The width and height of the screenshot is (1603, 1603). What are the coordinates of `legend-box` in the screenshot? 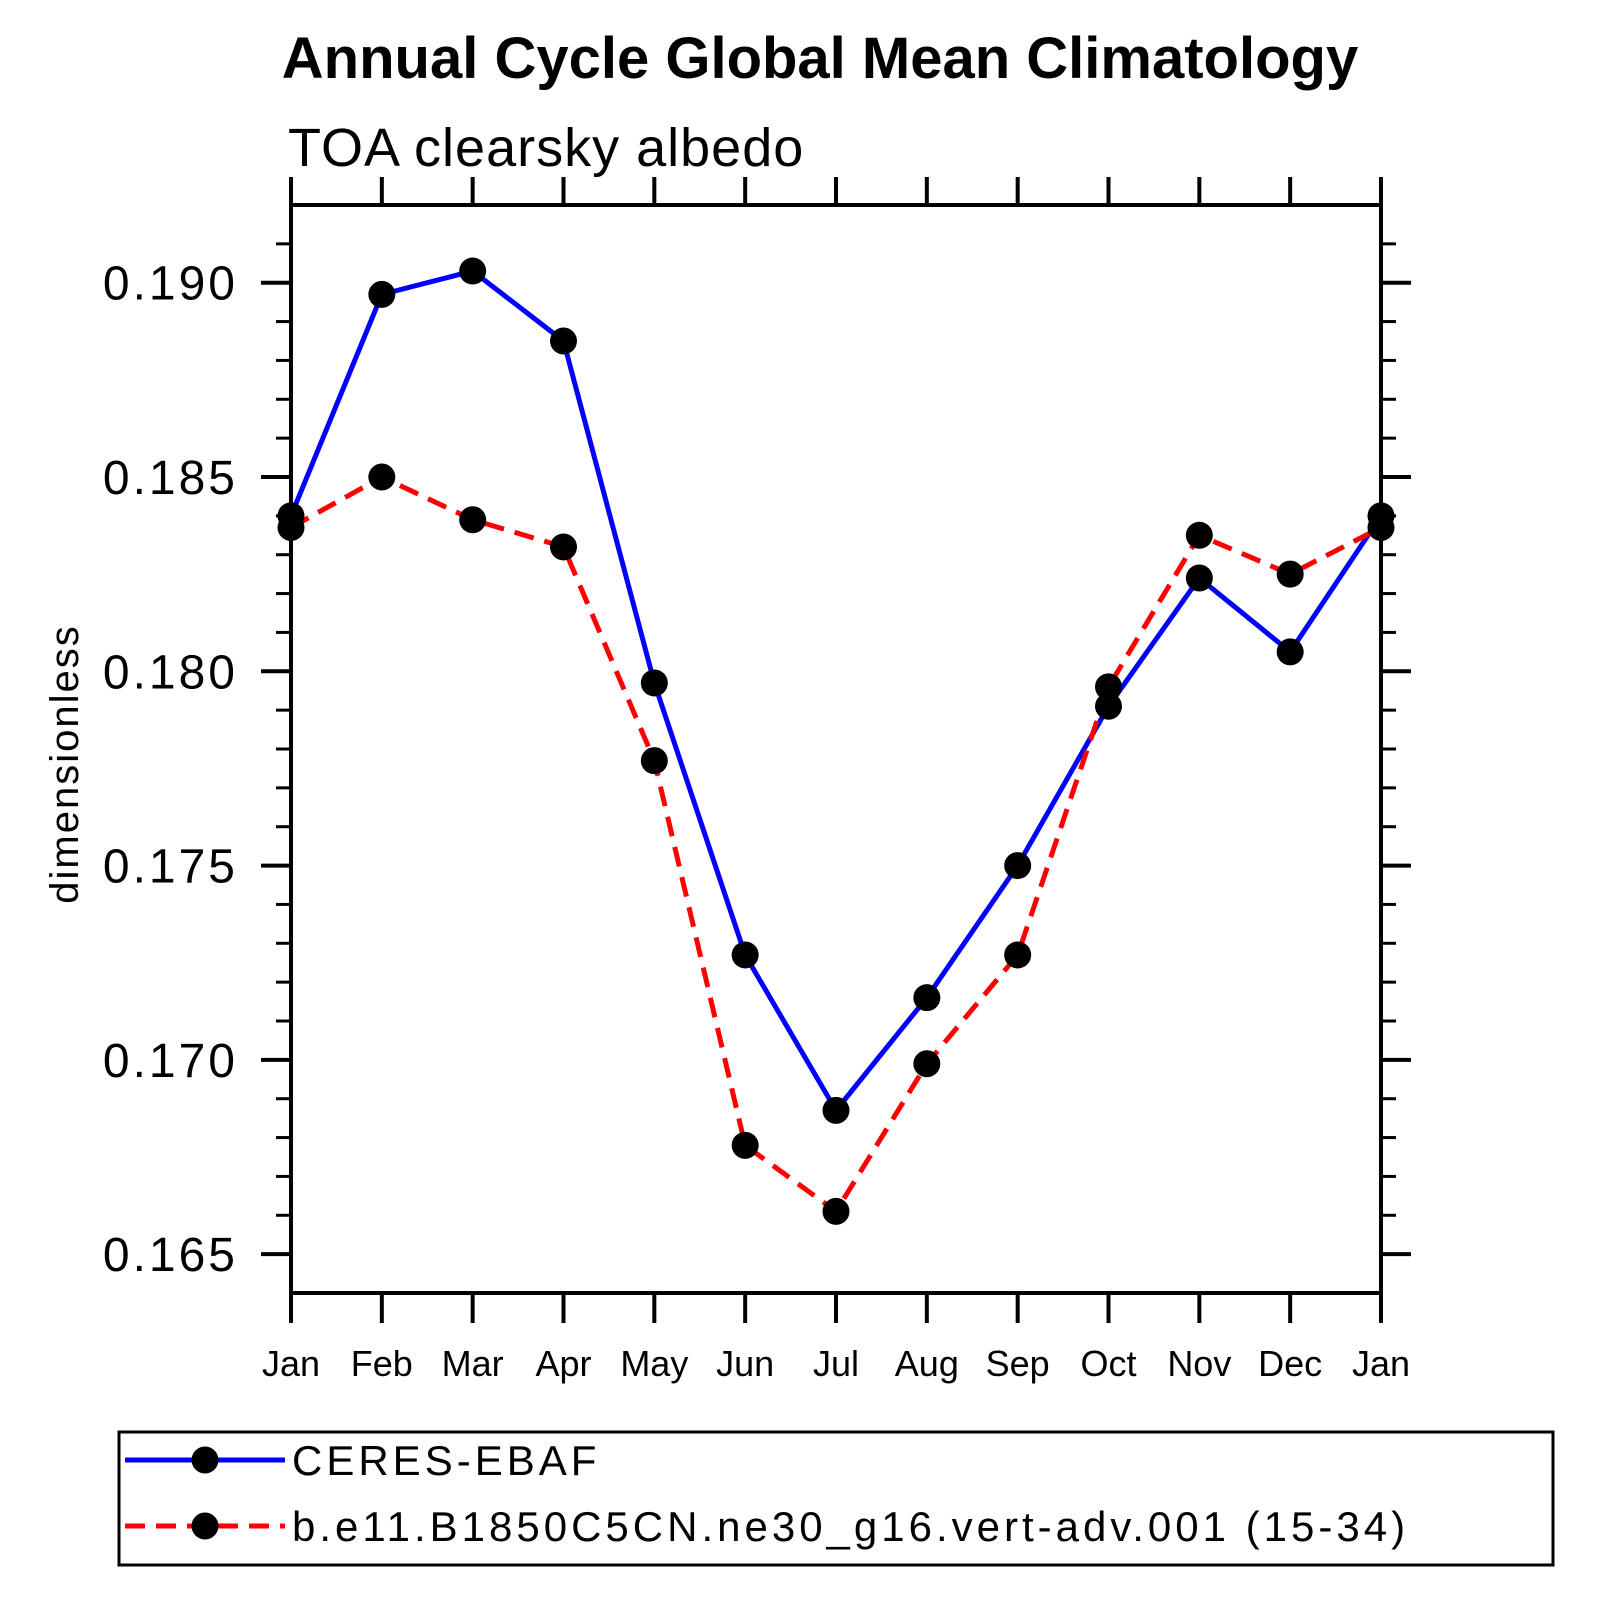 It's located at (836, 1498).